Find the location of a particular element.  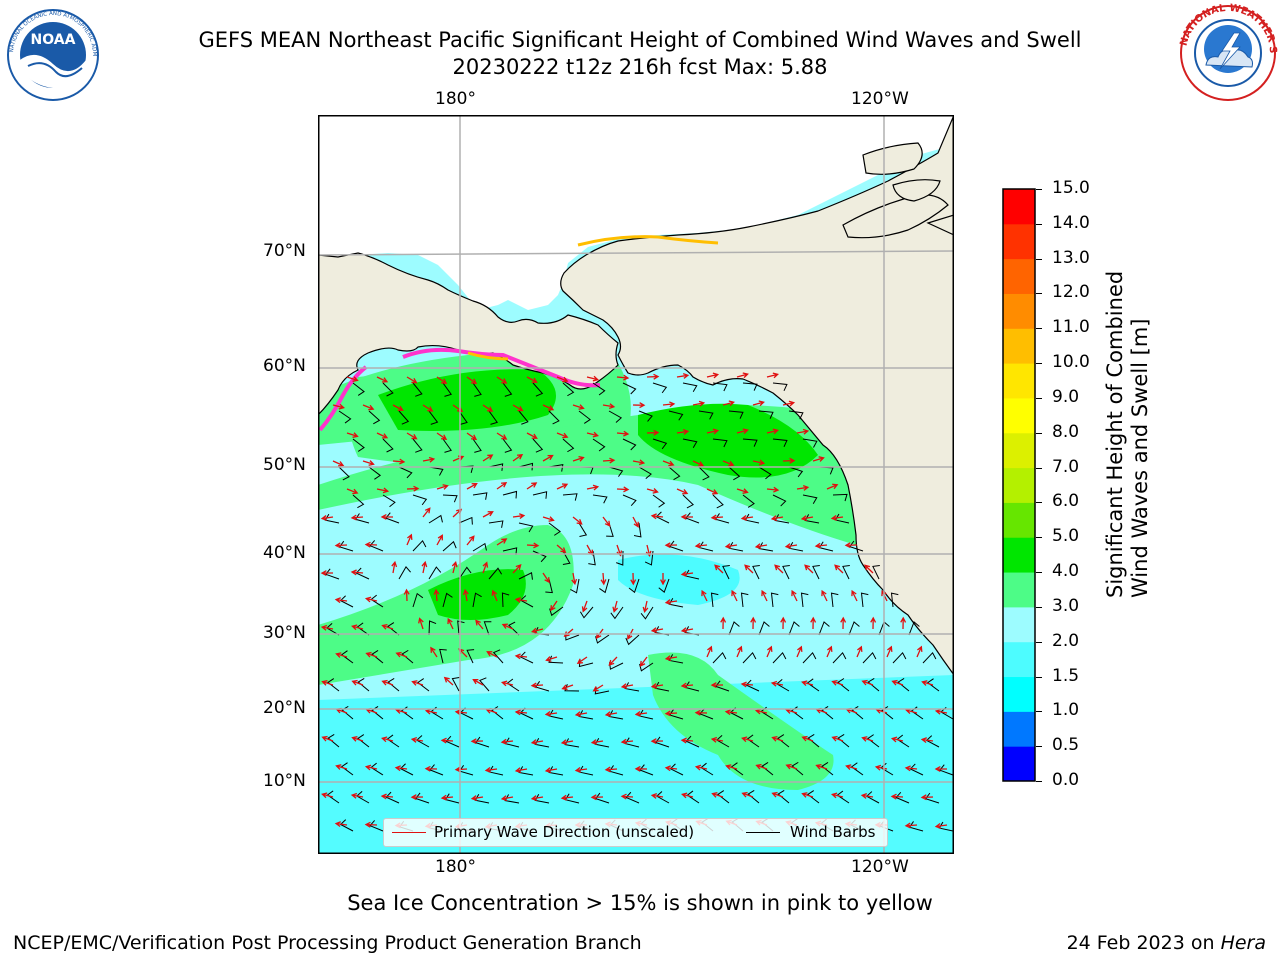

lat-tick-30n: 30°N is located at coordinates (284, 633).